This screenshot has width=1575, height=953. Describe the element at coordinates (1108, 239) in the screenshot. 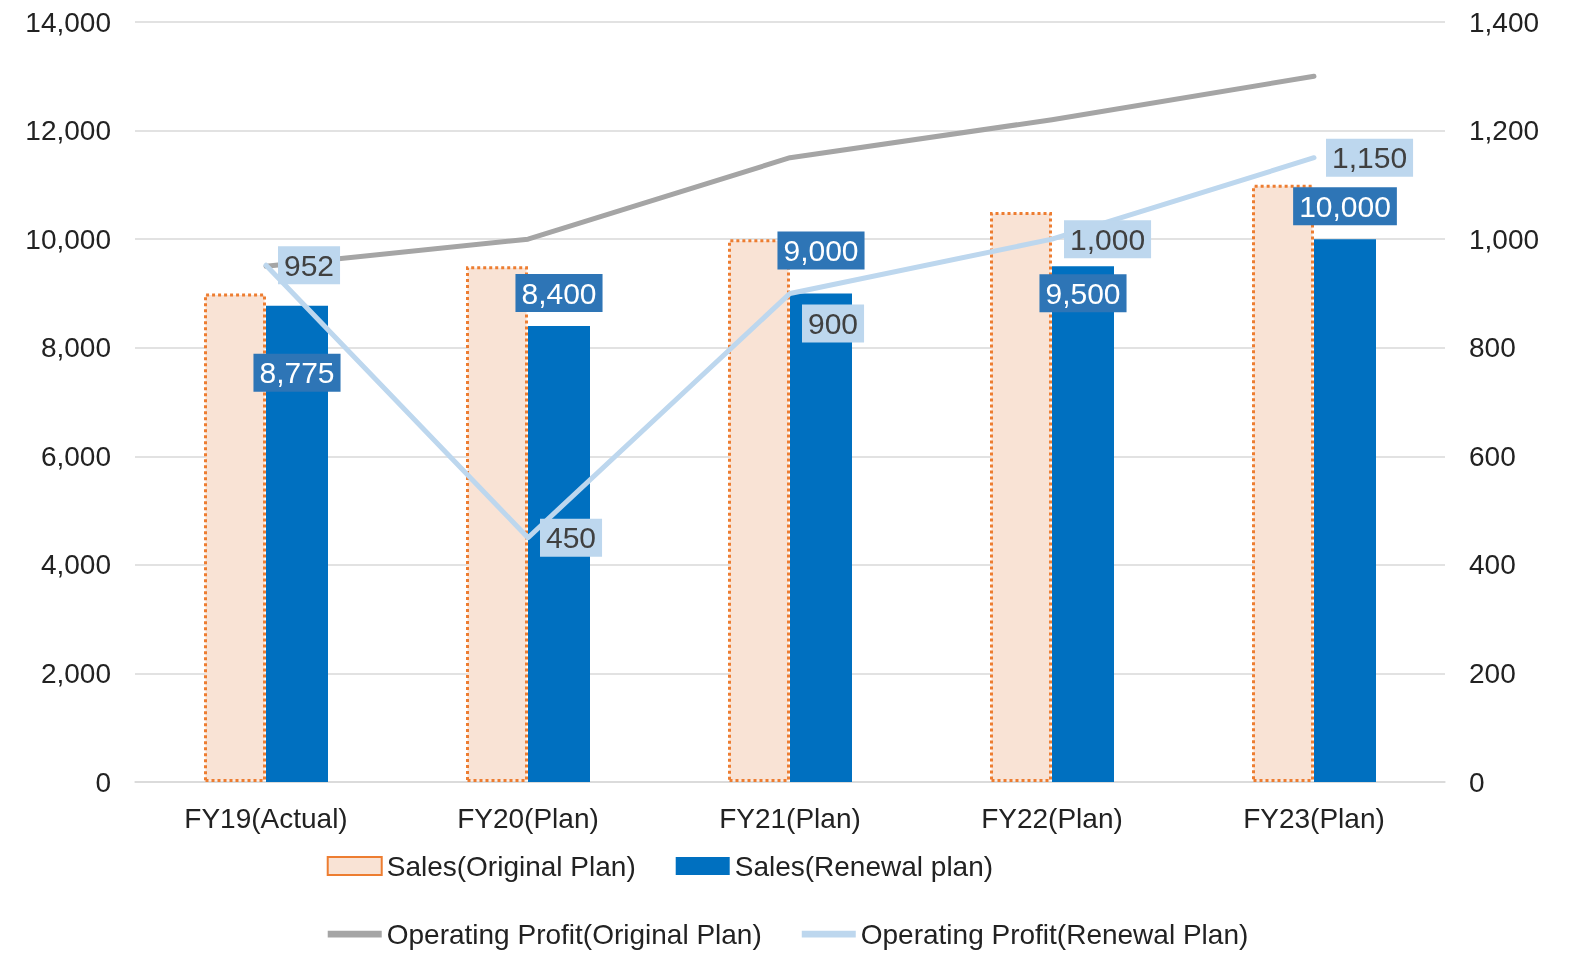

I see `data-label: 1,000` at that location.